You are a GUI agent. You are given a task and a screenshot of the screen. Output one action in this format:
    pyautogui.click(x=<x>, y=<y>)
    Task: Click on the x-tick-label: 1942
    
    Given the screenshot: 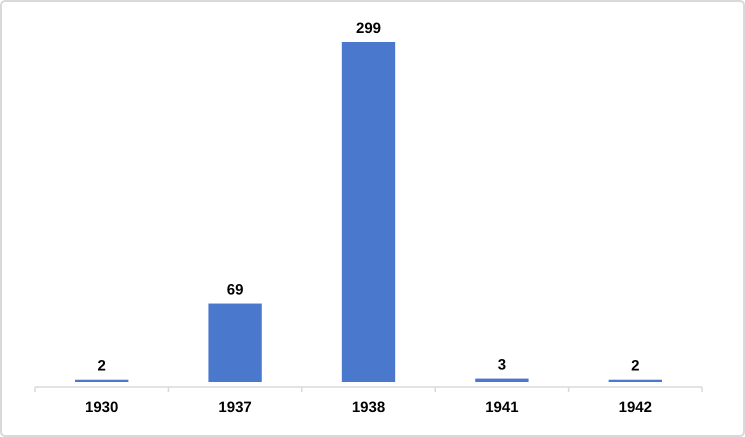 What is the action you would take?
    pyautogui.click(x=635, y=407)
    